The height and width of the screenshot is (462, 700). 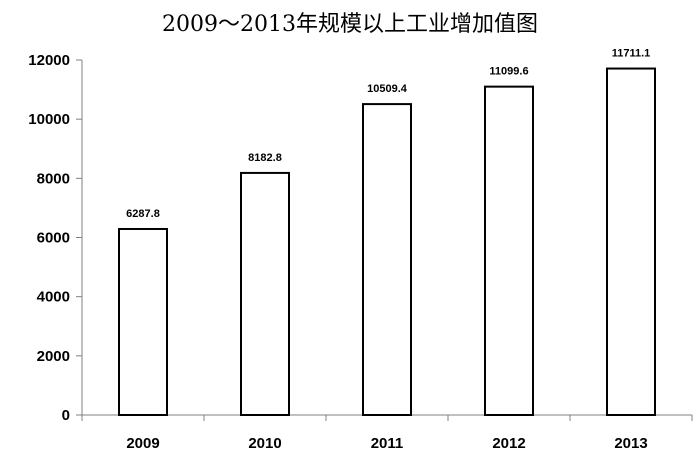 What do you see at coordinates (508, 443) in the screenshot?
I see `x-tick-label: 2012` at bounding box center [508, 443].